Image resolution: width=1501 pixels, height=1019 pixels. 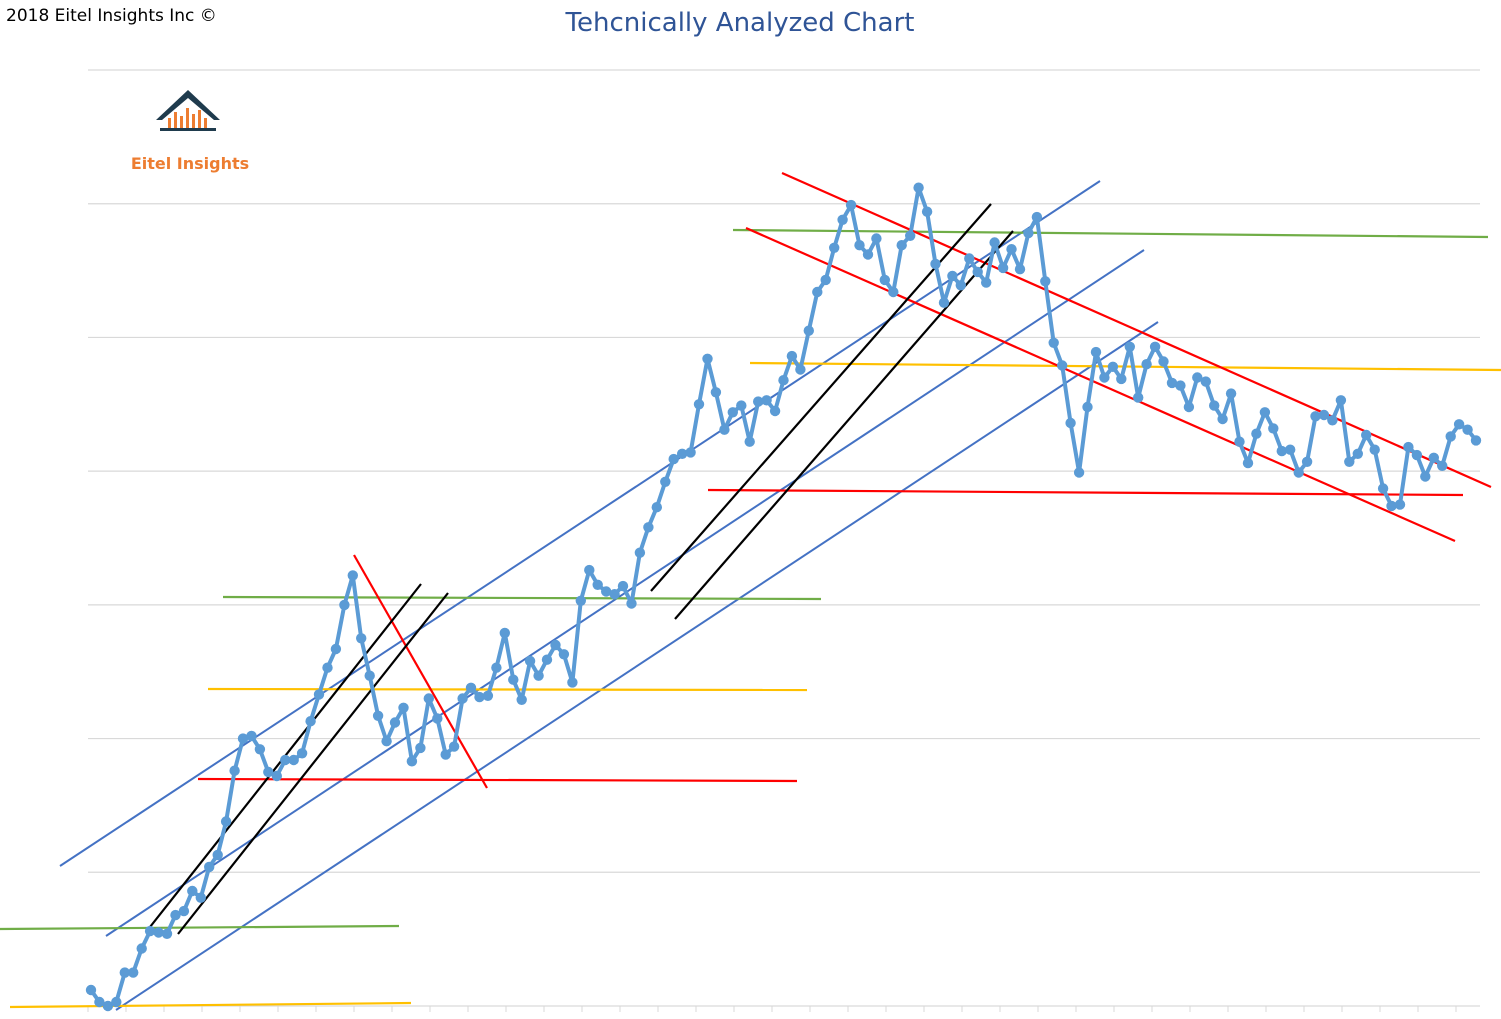 I want to click on copyright-text: 2018 Eitel Insights Inc ©, so click(x=111, y=16).